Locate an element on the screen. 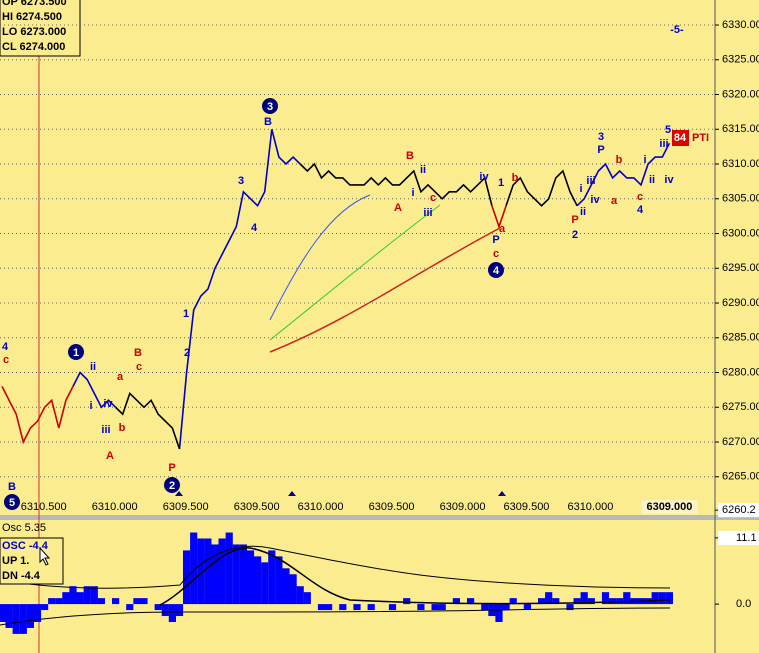 The width and height of the screenshot is (759, 653). wave-label: A is located at coordinates (398, 208).